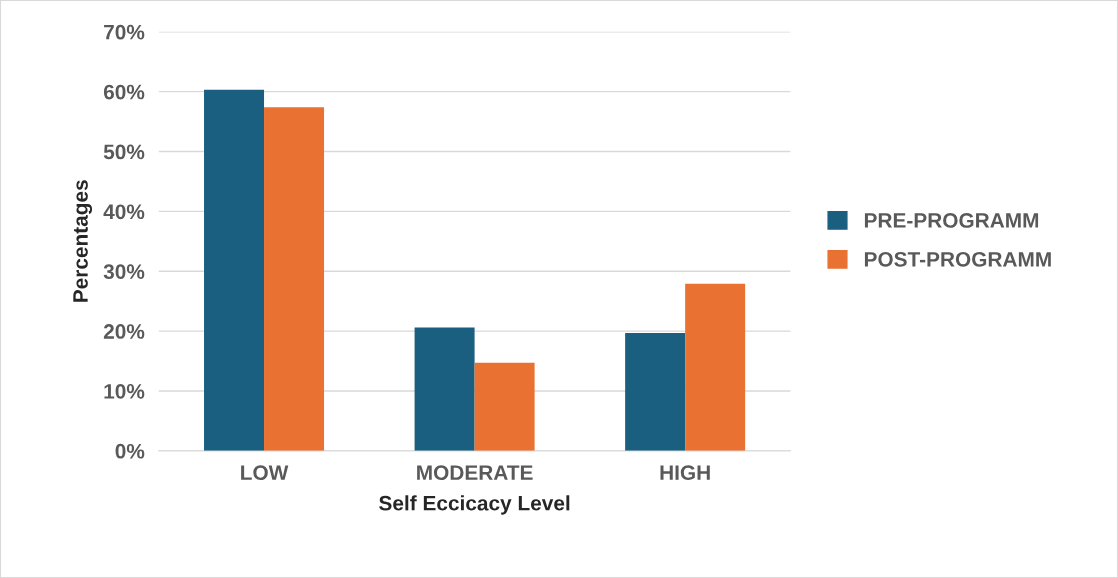 This screenshot has width=1118, height=578. Describe the element at coordinates (124, 391) in the screenshot. I see `y-tick-label: 10%` at that location.